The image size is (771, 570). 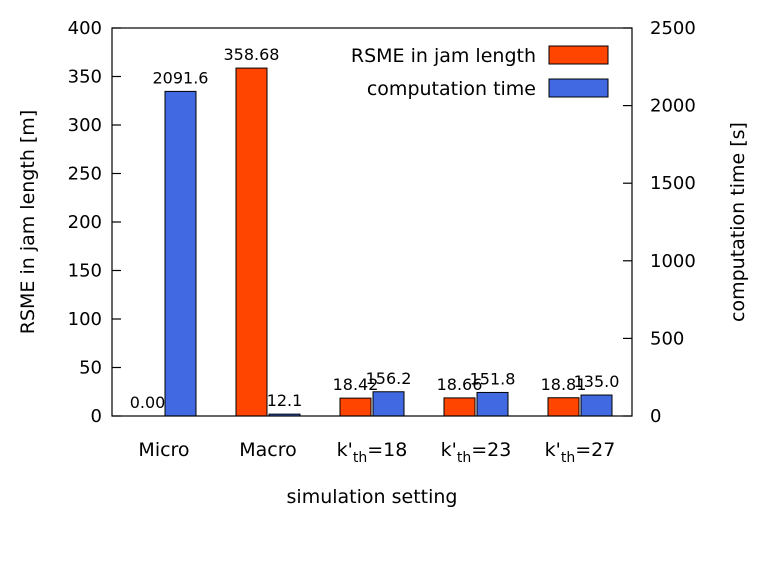 What do you see at coordinates (85, 174) in the screenshot?
I see `y-tick-label: 250` at bounding box center [85, 174].